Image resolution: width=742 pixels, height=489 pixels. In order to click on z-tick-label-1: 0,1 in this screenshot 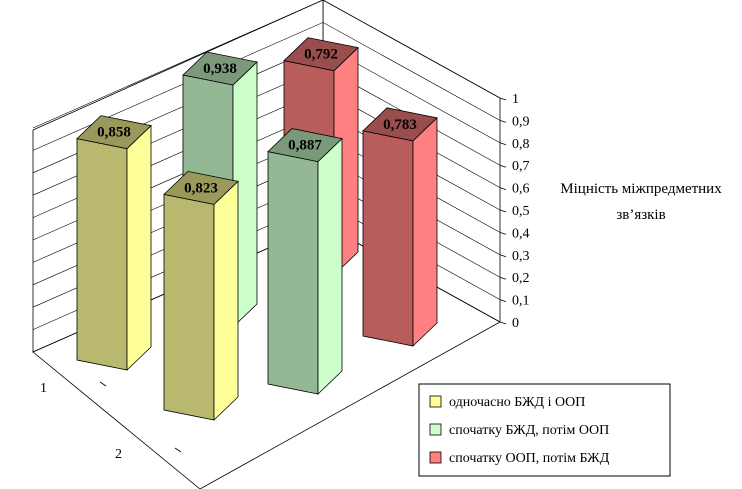, I will do `click(521, 301)`.